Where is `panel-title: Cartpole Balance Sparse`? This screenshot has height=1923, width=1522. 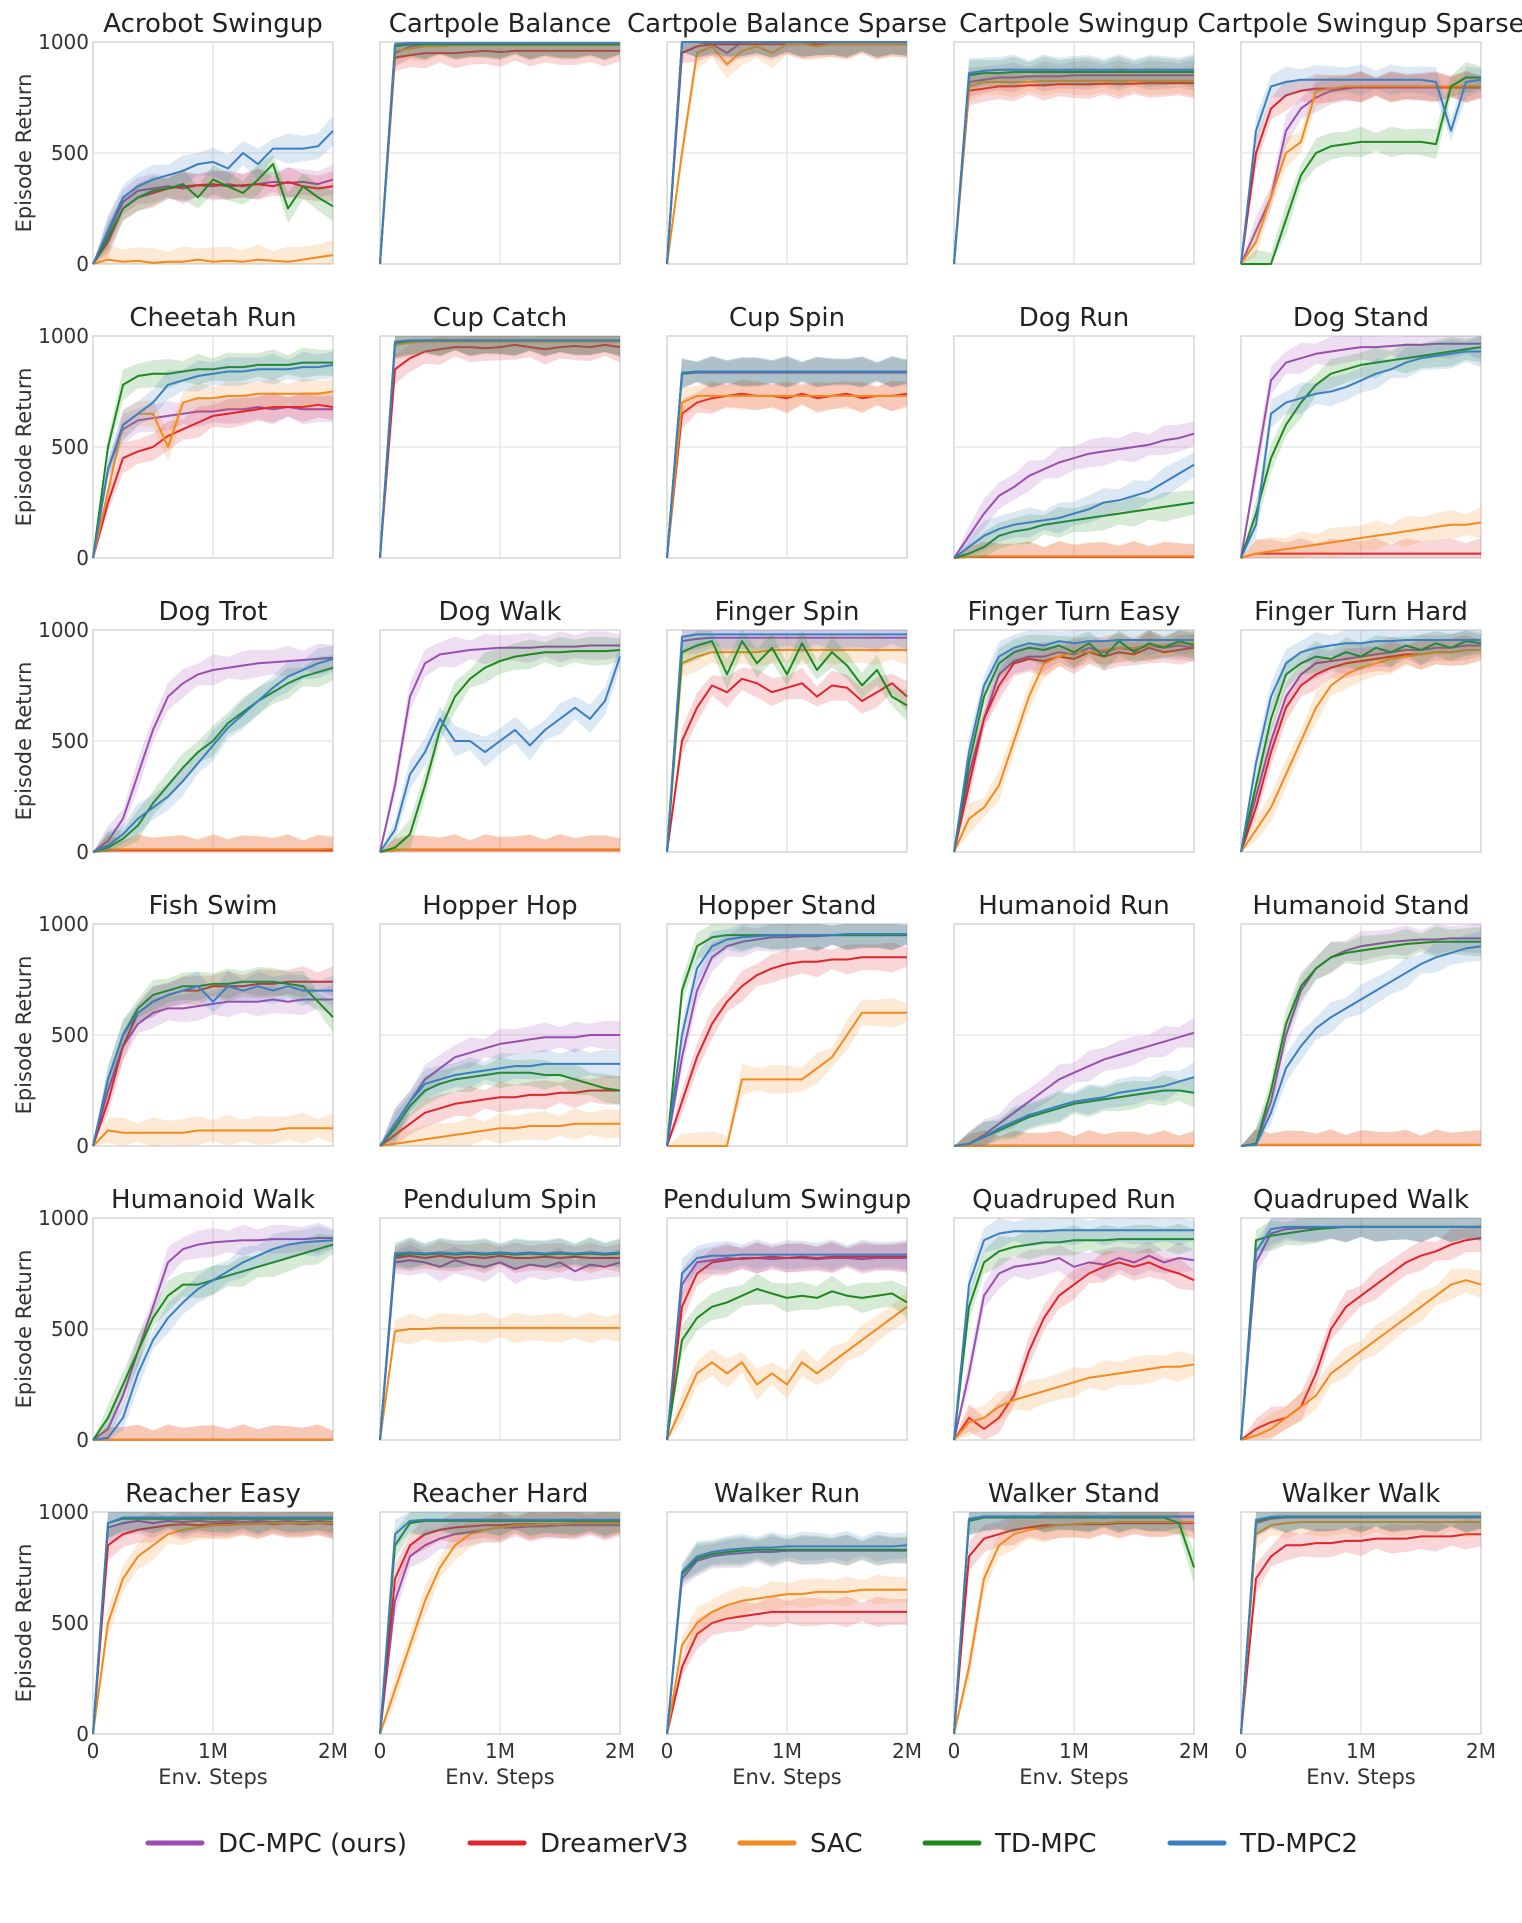 panel-title: Cartpole Balance Sparse is located at coordinates (787, 24).